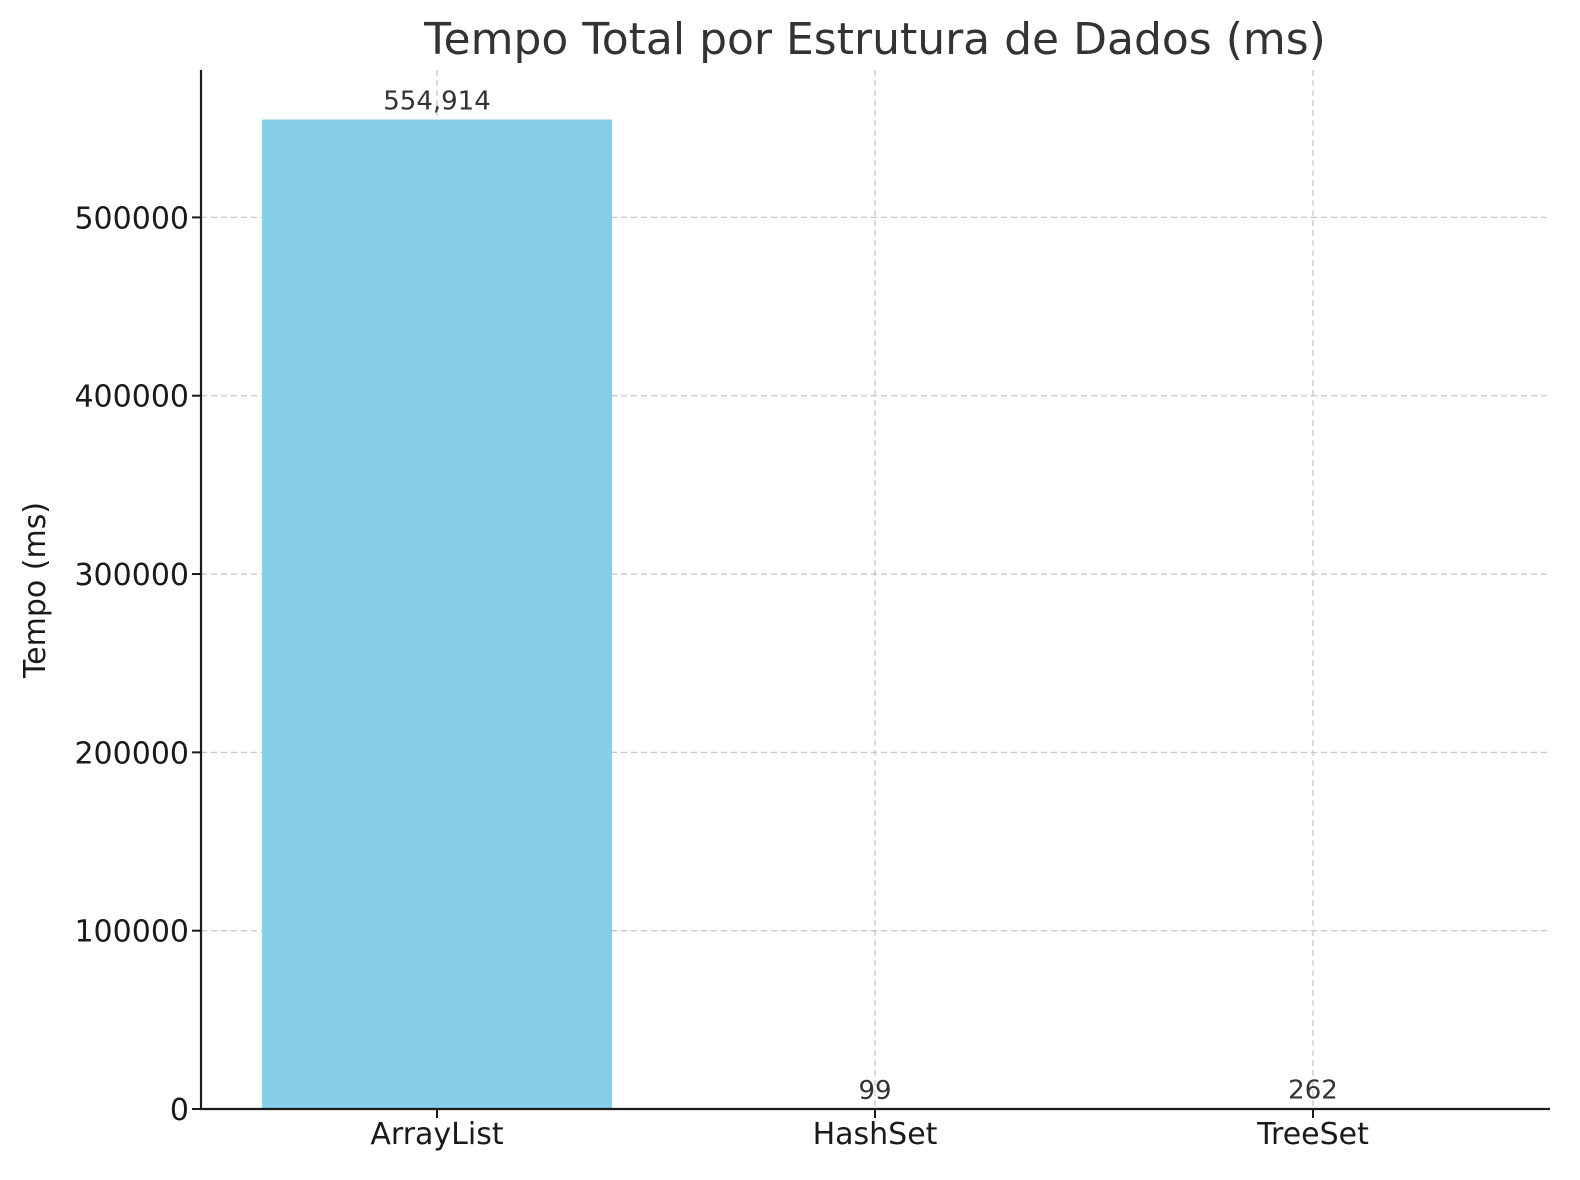  Describe the element at coordinates (874, 39) in the screenshot. I see `chart-title: Tempo Total por Estrutura de Dados (ms)` at that location.